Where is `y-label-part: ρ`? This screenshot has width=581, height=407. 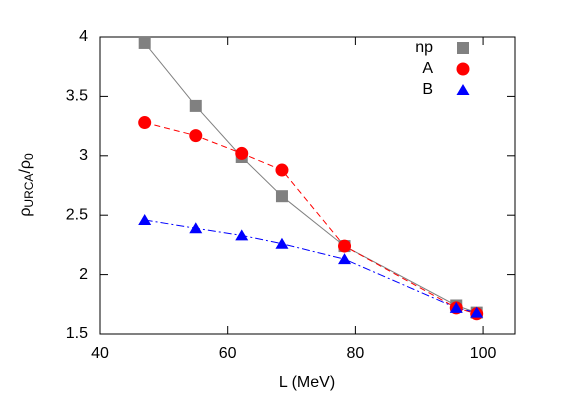 y-label-part: ρ is located at coordinates (25, 212).